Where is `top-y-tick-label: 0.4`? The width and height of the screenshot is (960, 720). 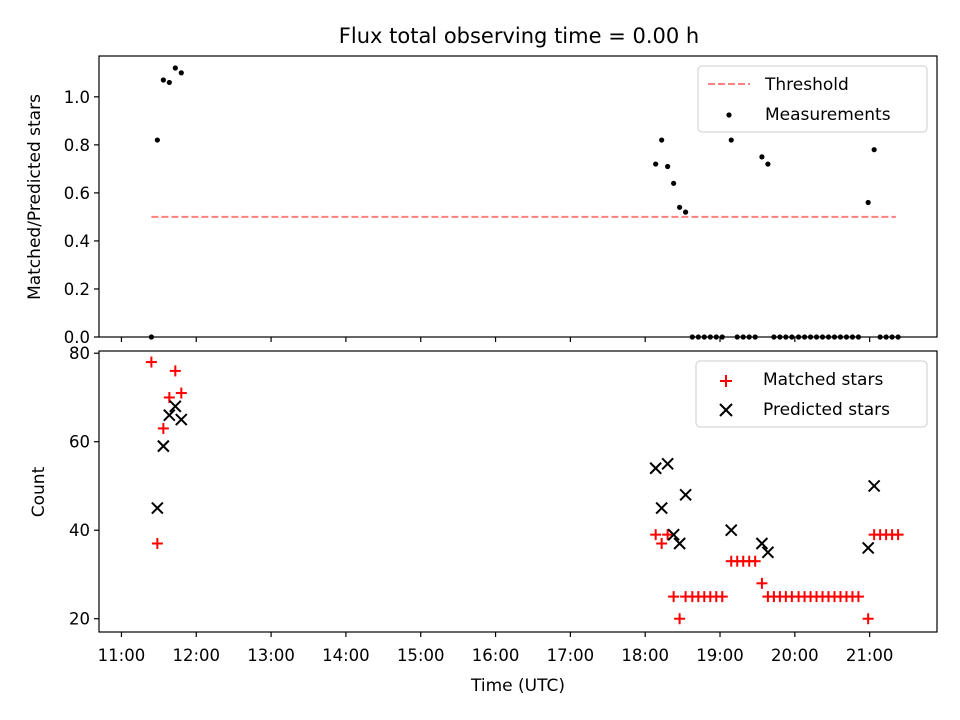
top-y-tick-label: 0.4 is located at coordinates (77, 241).